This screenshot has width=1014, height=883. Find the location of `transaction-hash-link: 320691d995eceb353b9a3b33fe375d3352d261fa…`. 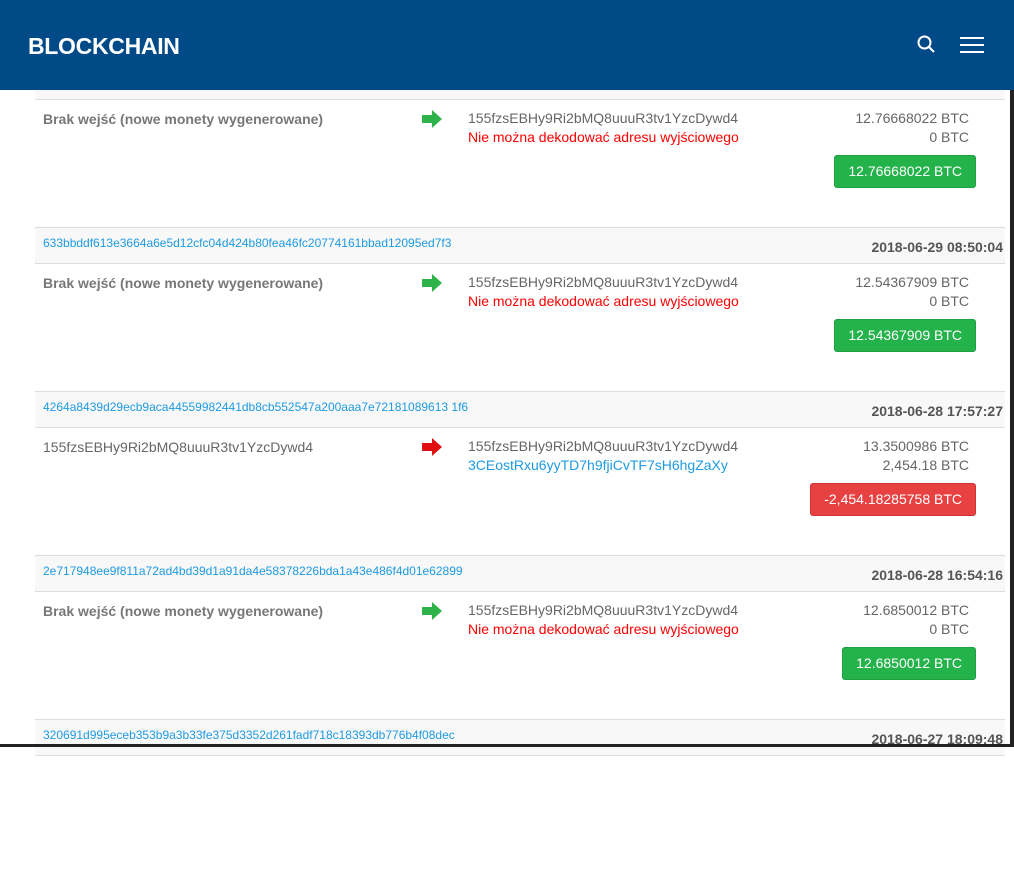

transaction-hash-link: 320691d995eceb353b9a3b33fe375d3352d261fa… is located at coordinates (249, 734).